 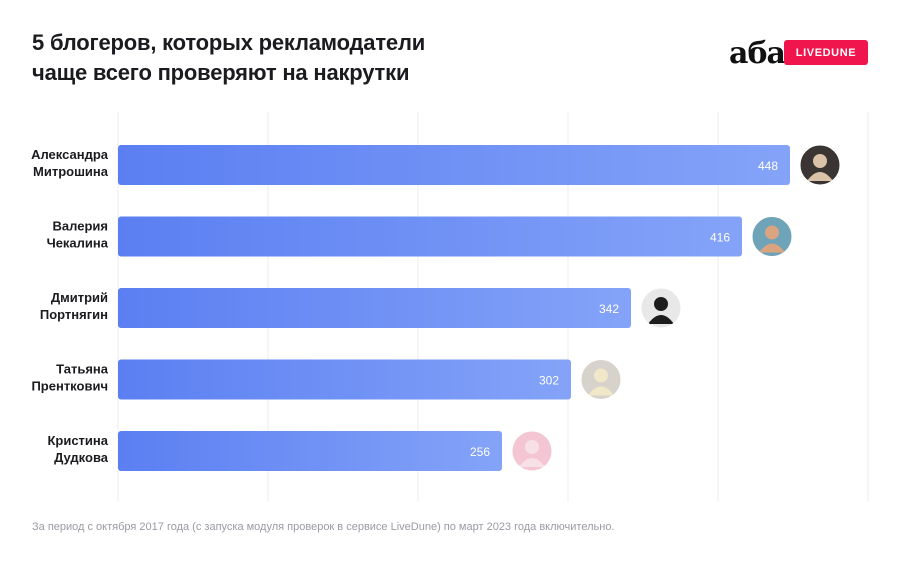 What do you see at coordinates (480, 452) in the screenshot?
I see `bar-value-label: 256` at bounding box center [480, 452].